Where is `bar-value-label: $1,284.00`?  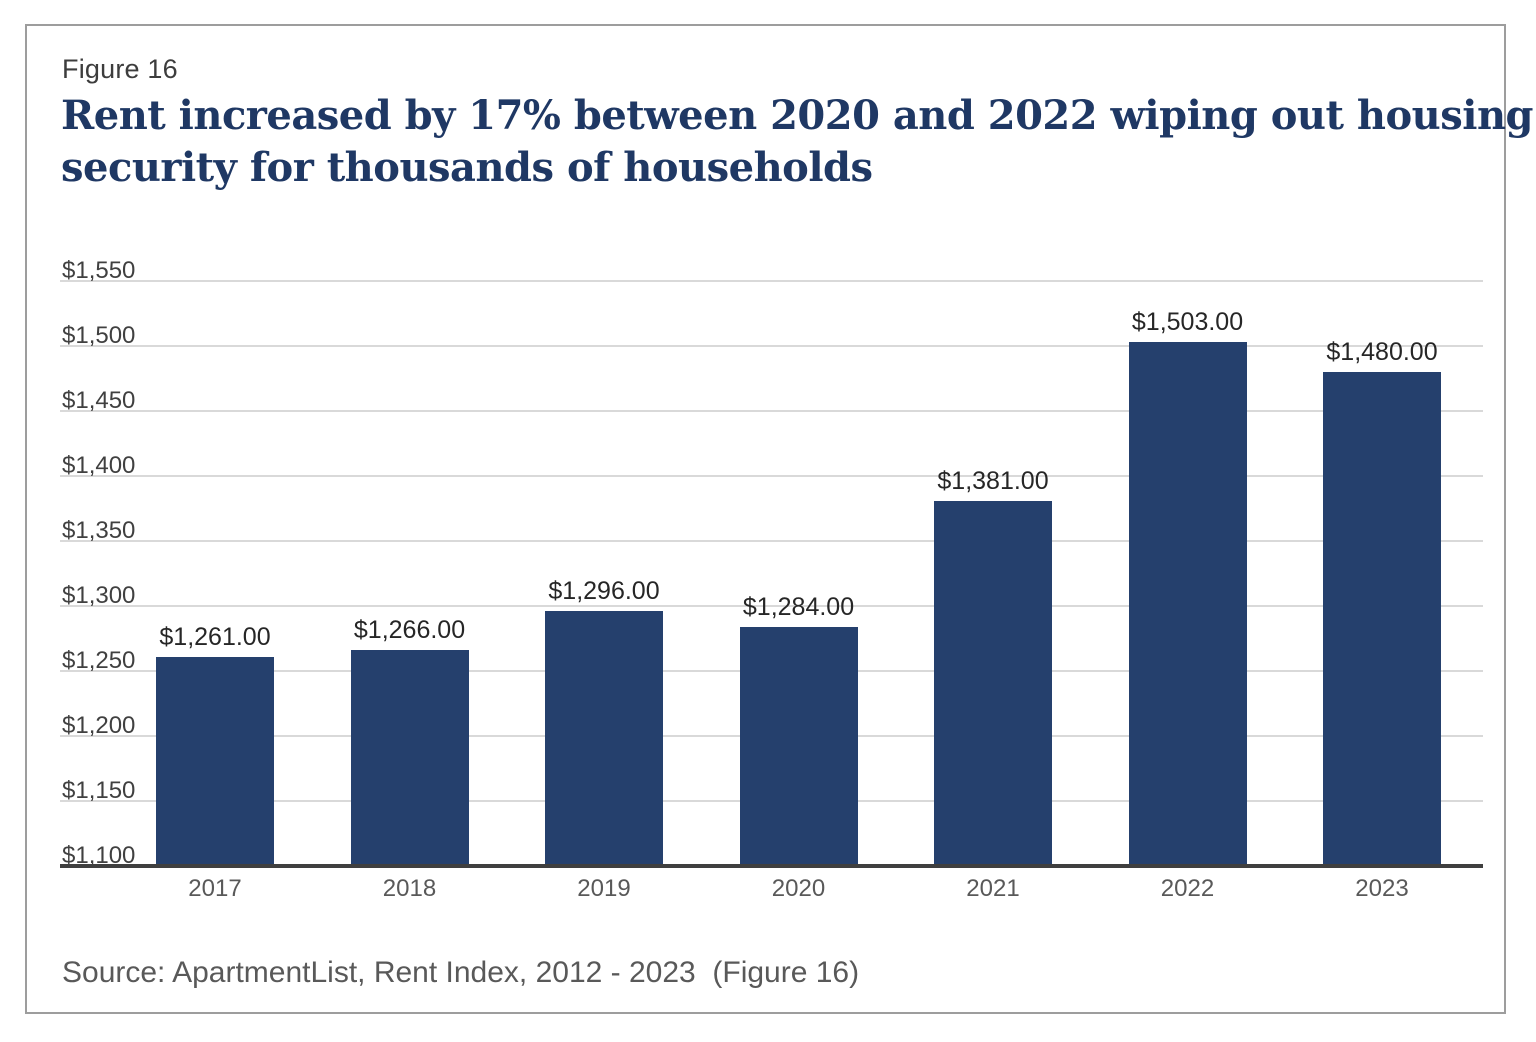
bar-value-label: $1,284.00 is located at coordinates (798, 606).